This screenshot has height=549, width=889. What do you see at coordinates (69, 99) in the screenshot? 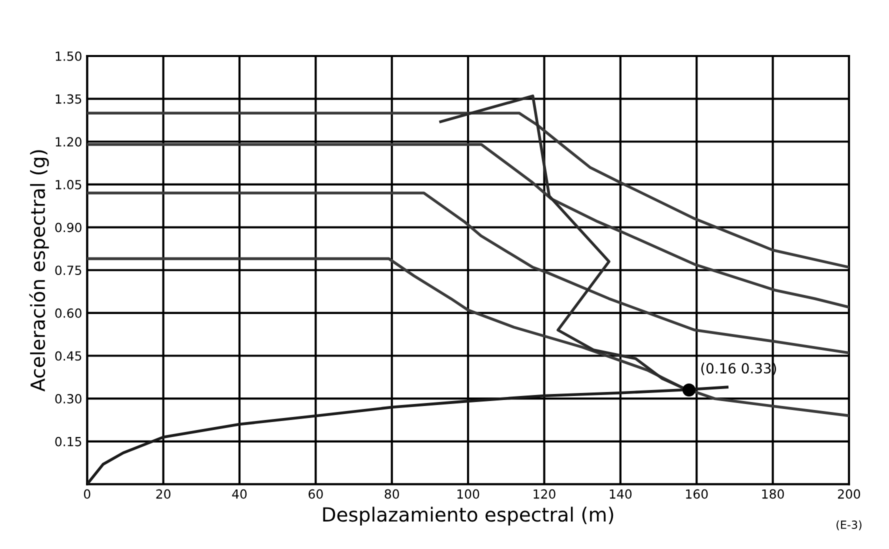
I see `y-tick-label: 1.35` at bounding box center [69, 99].